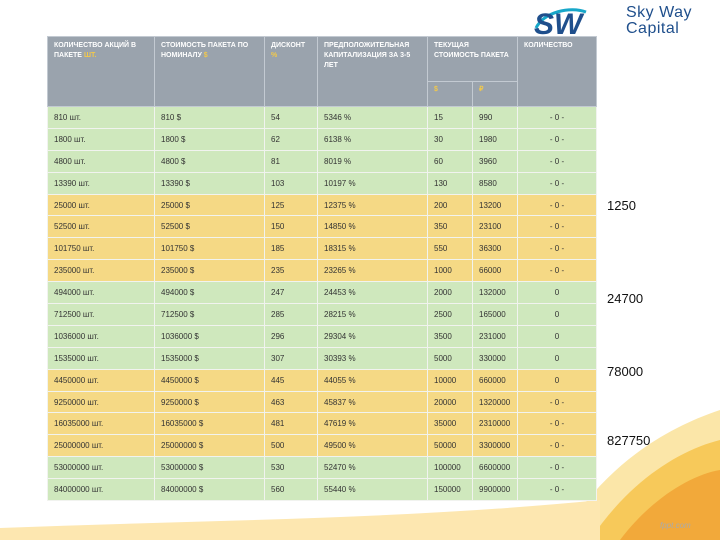 The height and width of the screenshot is (540, 720). What do you see at coordinates (450, 271) in the screenshot?
I see `cell-usd: 1000` at bounding box center [450, 271].